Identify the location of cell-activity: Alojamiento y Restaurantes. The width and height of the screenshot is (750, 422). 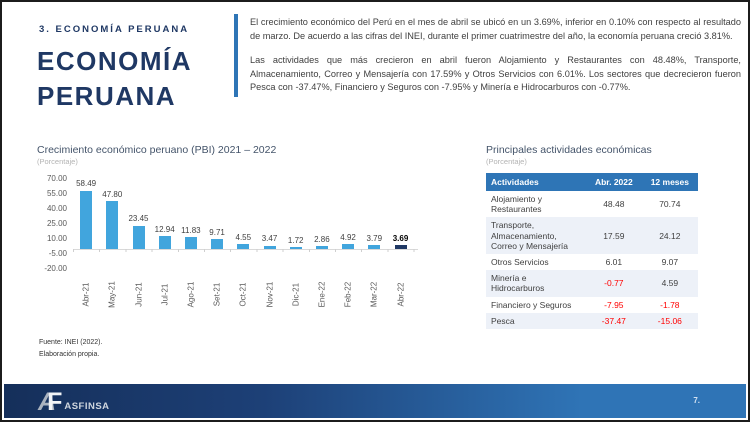
(517, 204).